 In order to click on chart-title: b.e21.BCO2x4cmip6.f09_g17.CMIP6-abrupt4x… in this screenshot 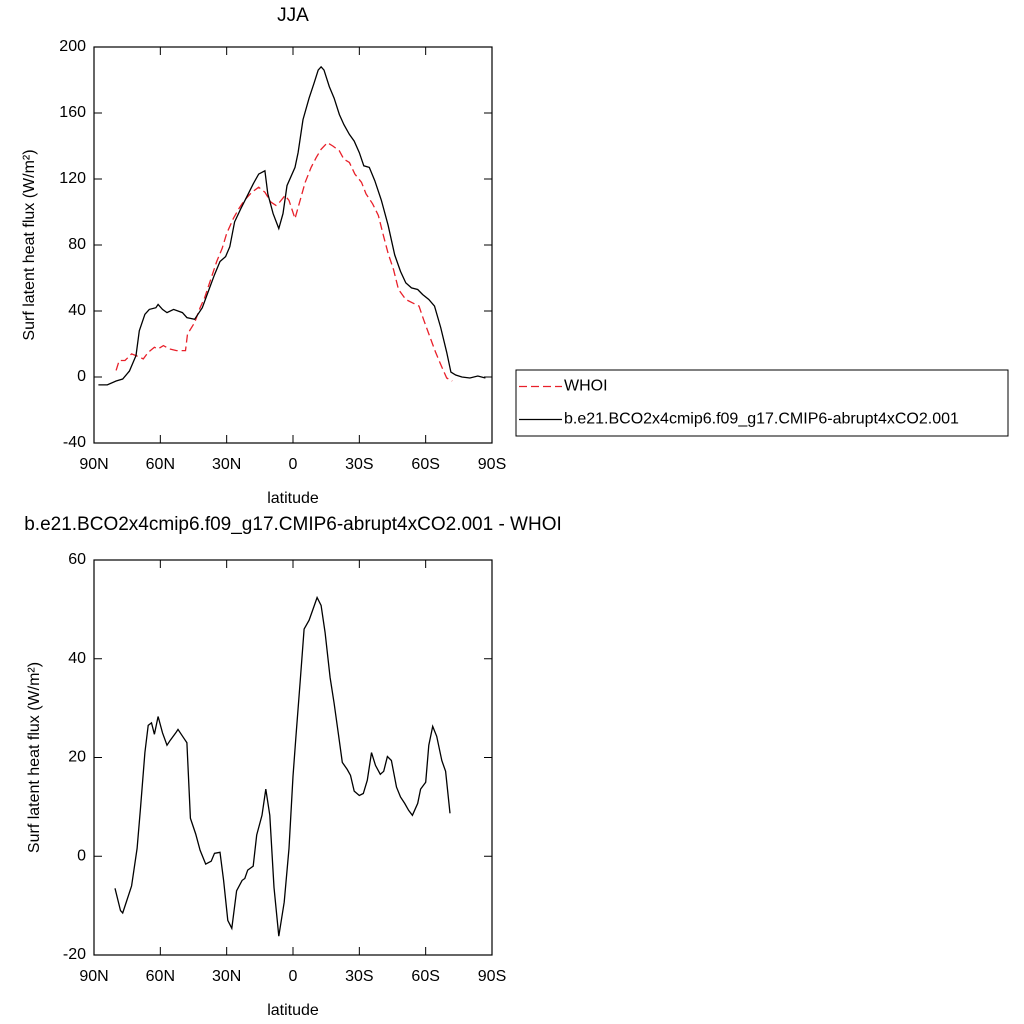, I will do `click(293, 524)`.